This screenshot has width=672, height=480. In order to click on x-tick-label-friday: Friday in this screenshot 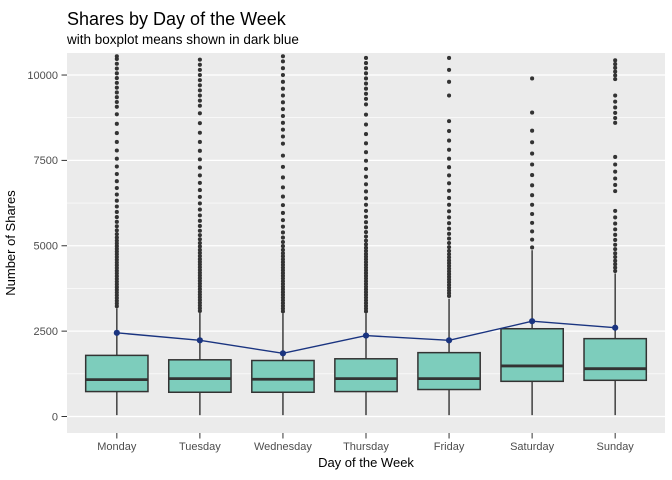, I will do `click(449, 447)`.